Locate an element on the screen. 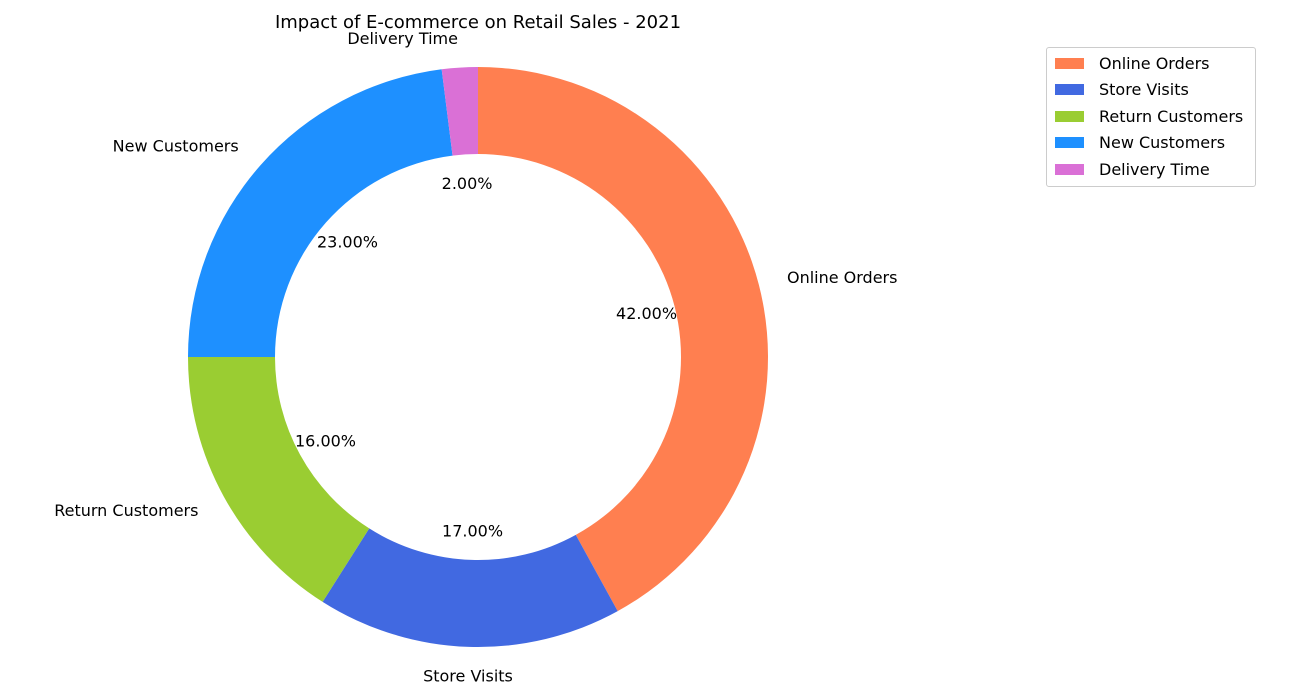 The image size is (1300, 700). percent-label-store-visits: 17.00% is located at coordinates (472, 530).